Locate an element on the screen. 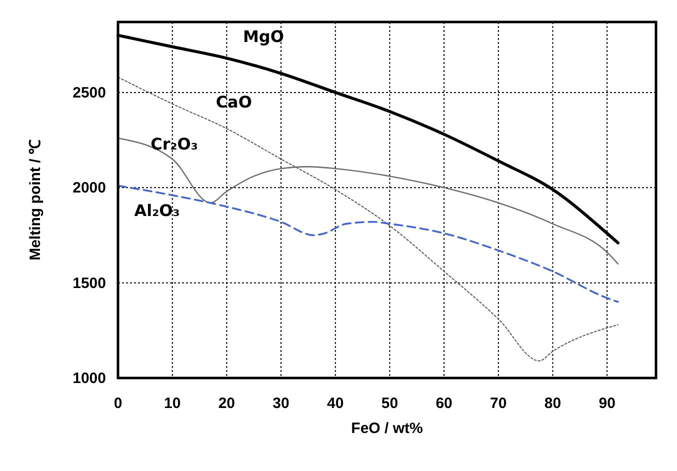 Image resolution: width=677 pixels, height=471 pixels. series-label: Cr₂O₃ is located at coordinates (174, 144).